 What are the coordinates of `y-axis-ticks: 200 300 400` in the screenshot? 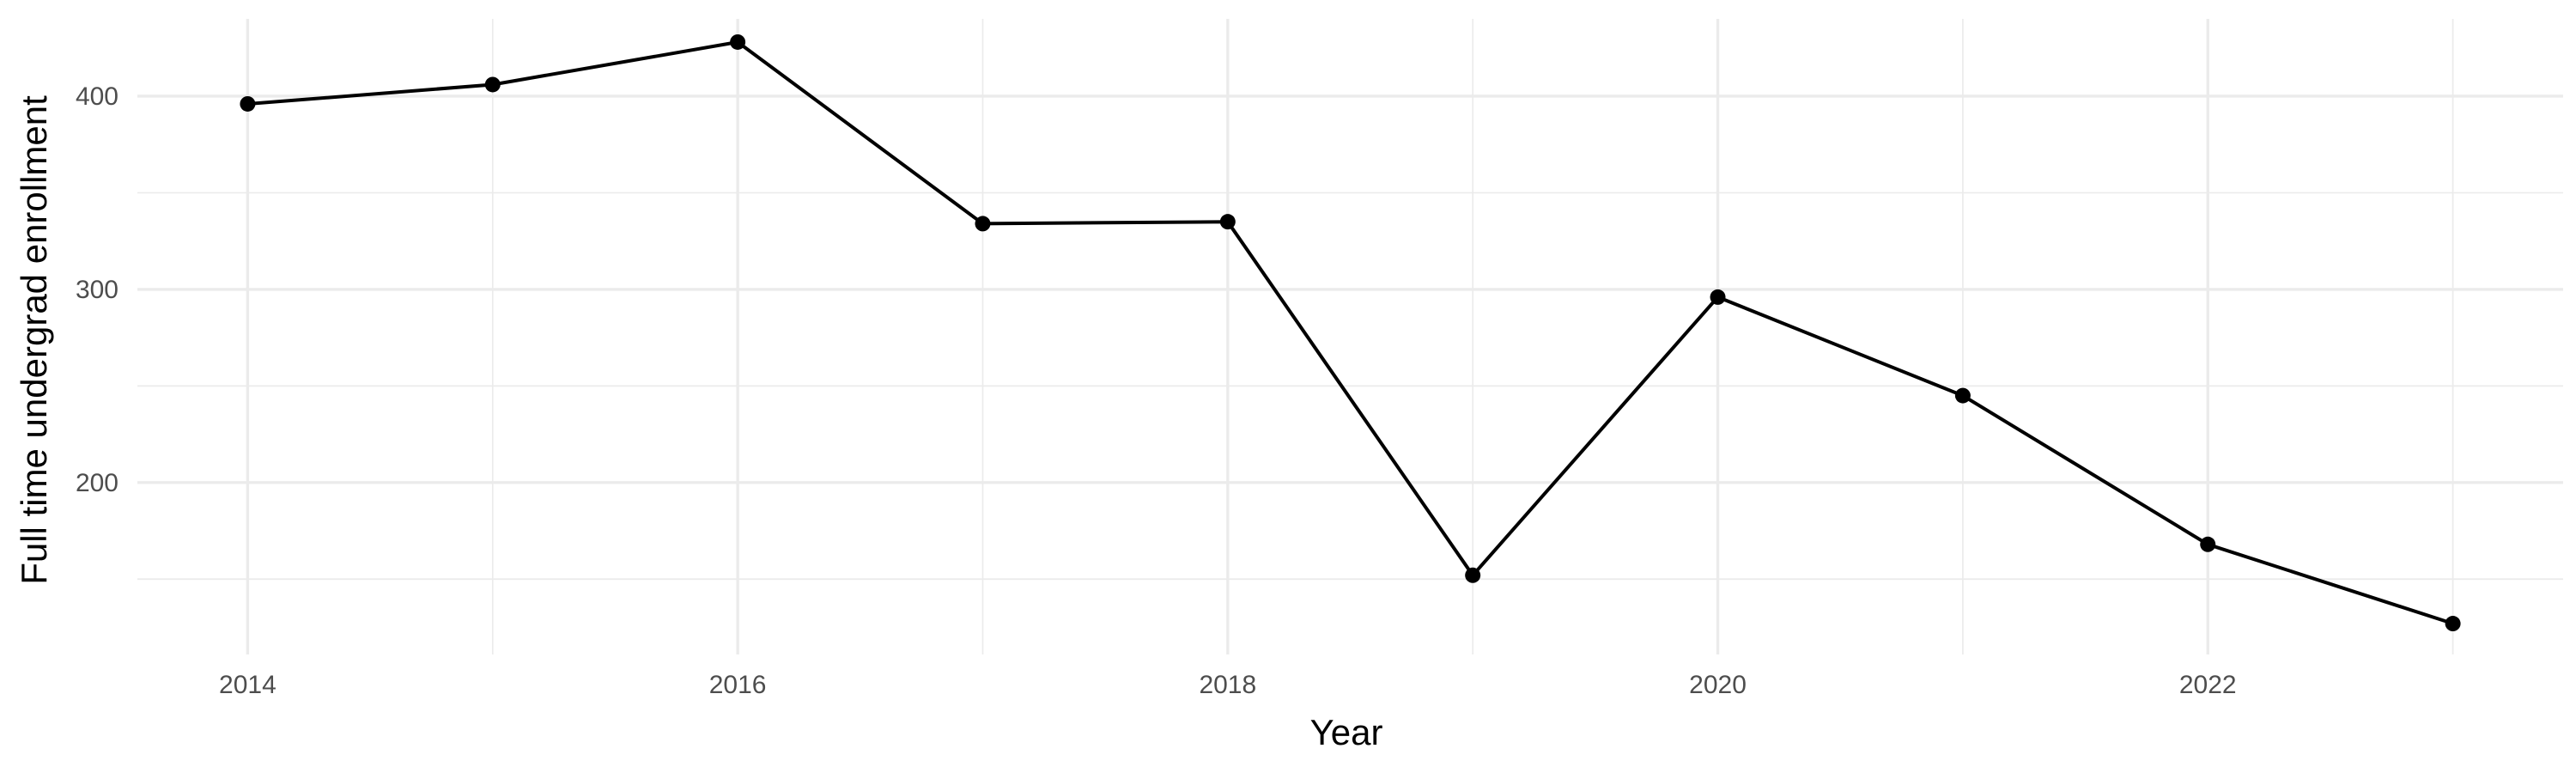 It's located at (97, 289).